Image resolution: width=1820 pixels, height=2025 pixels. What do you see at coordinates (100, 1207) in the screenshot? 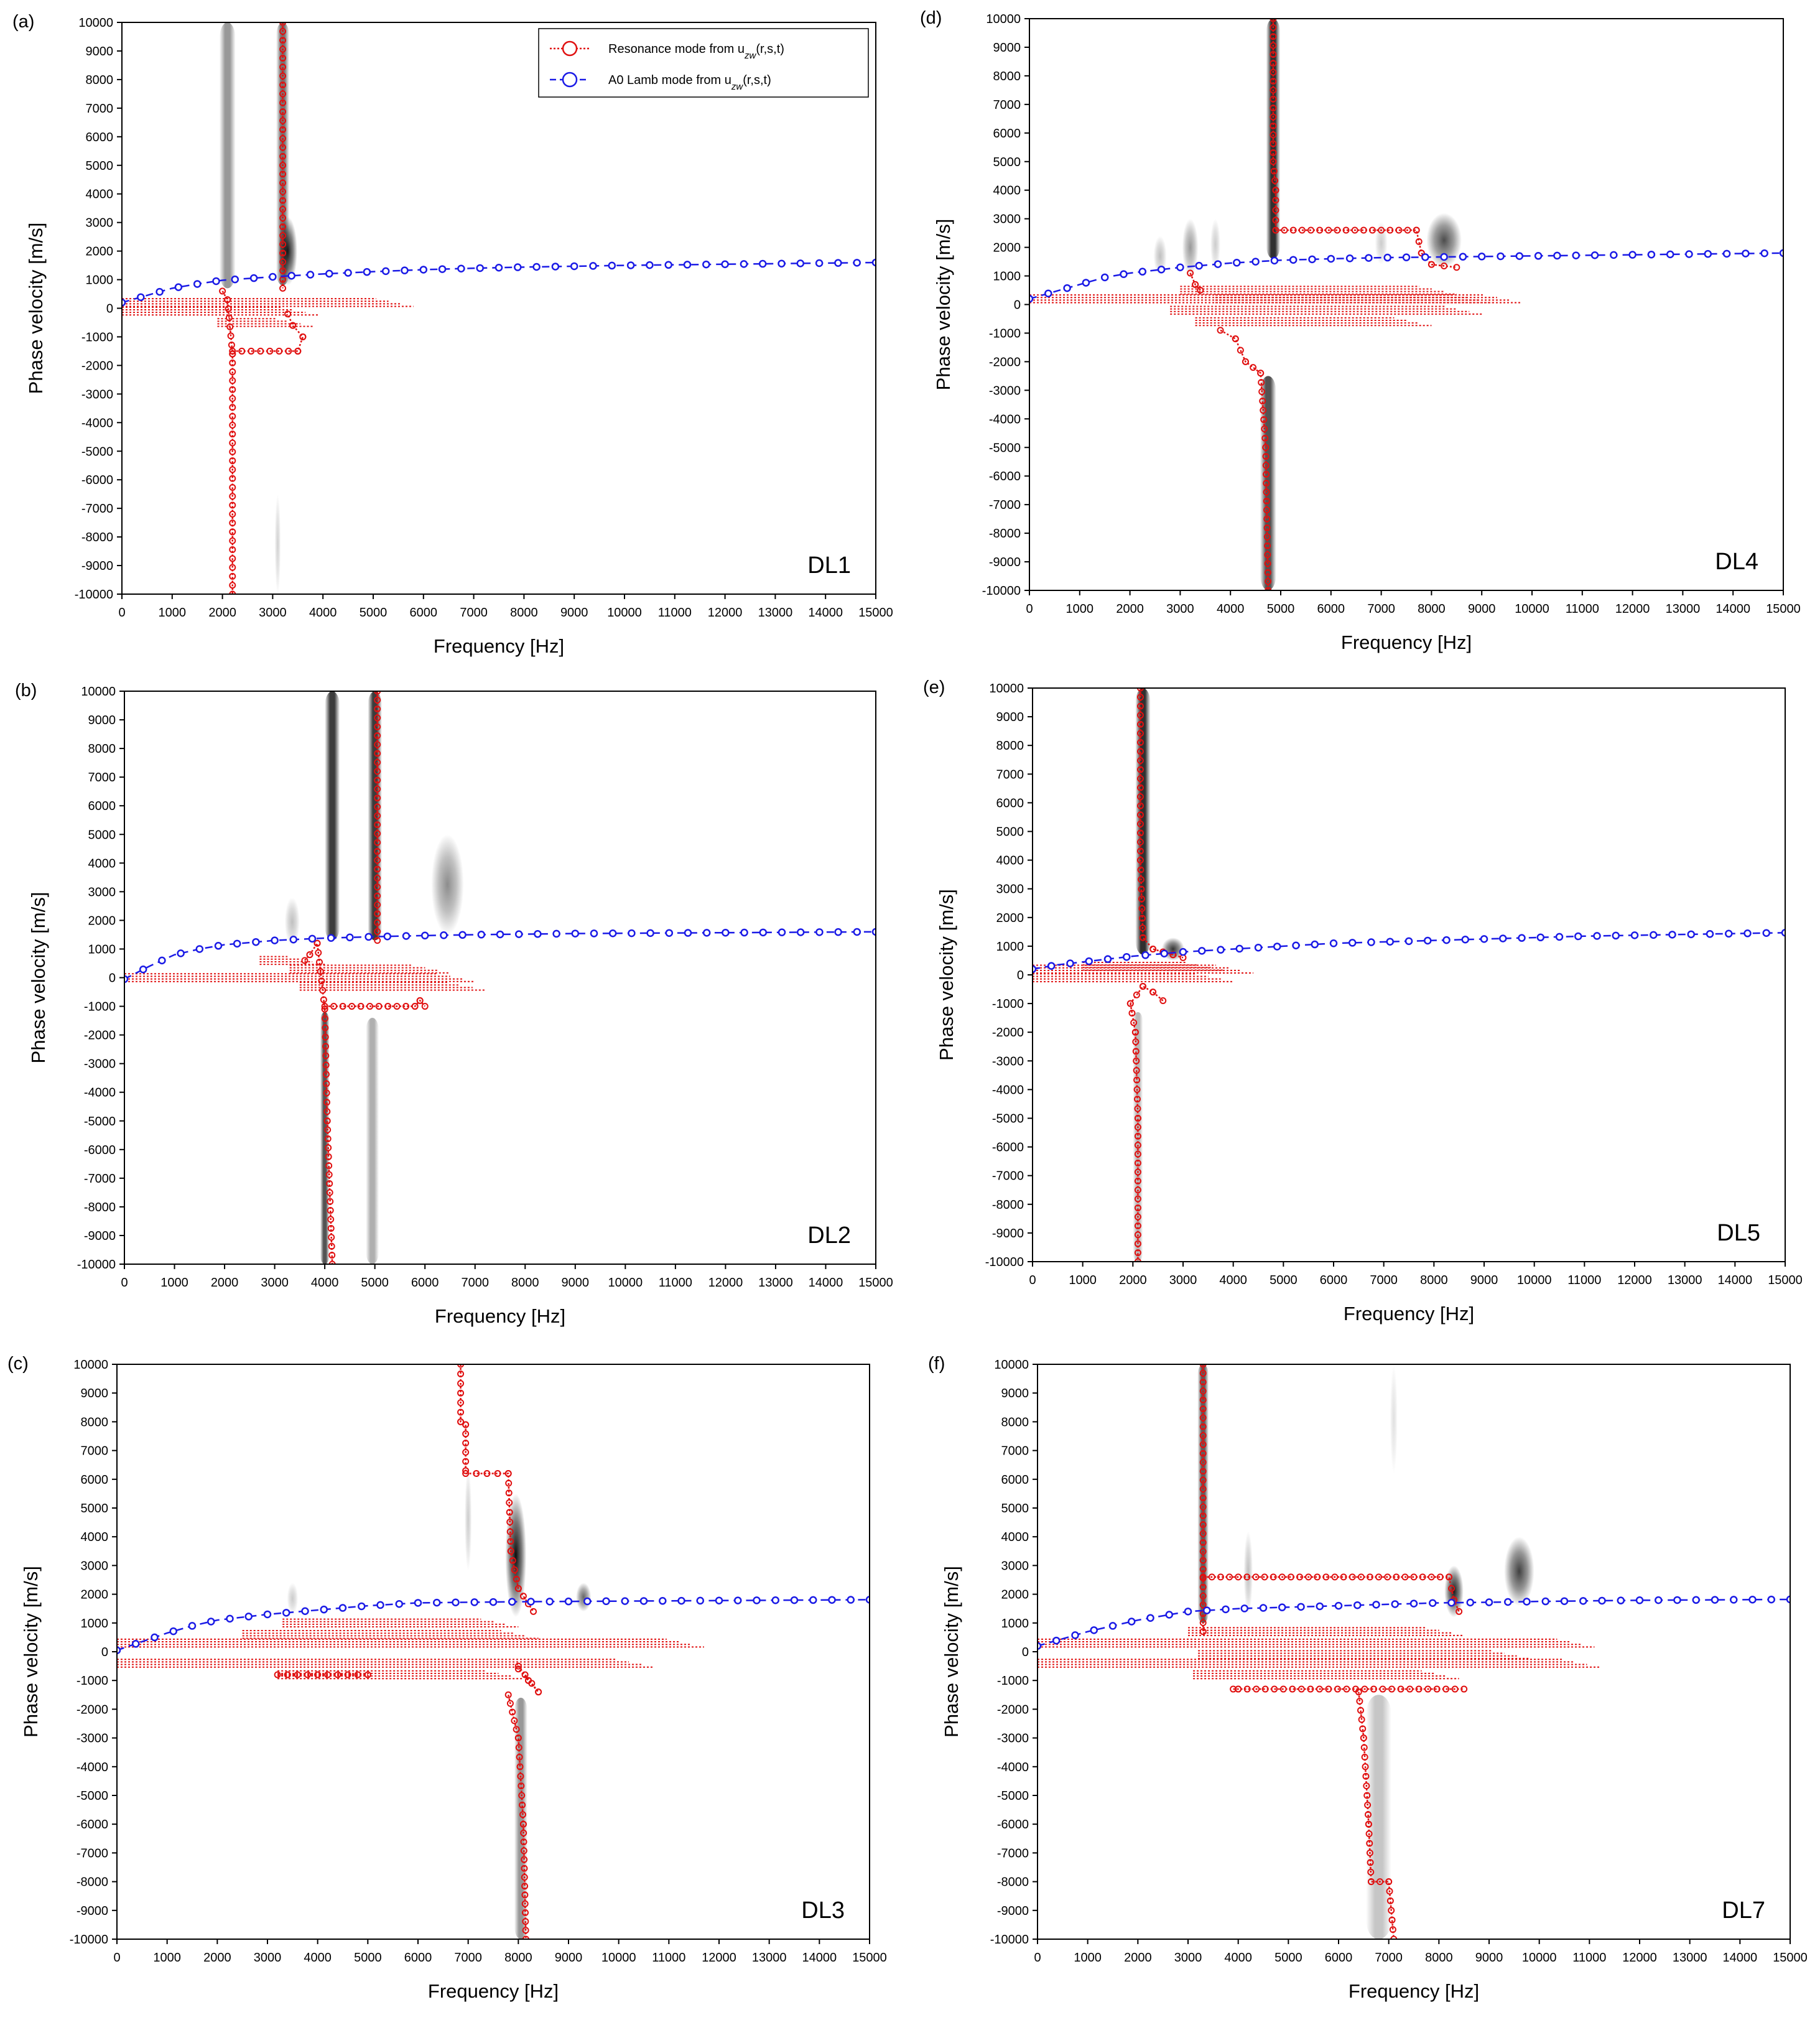
I see `y-tick-label: -8000` at bounding box center [100, 1207].